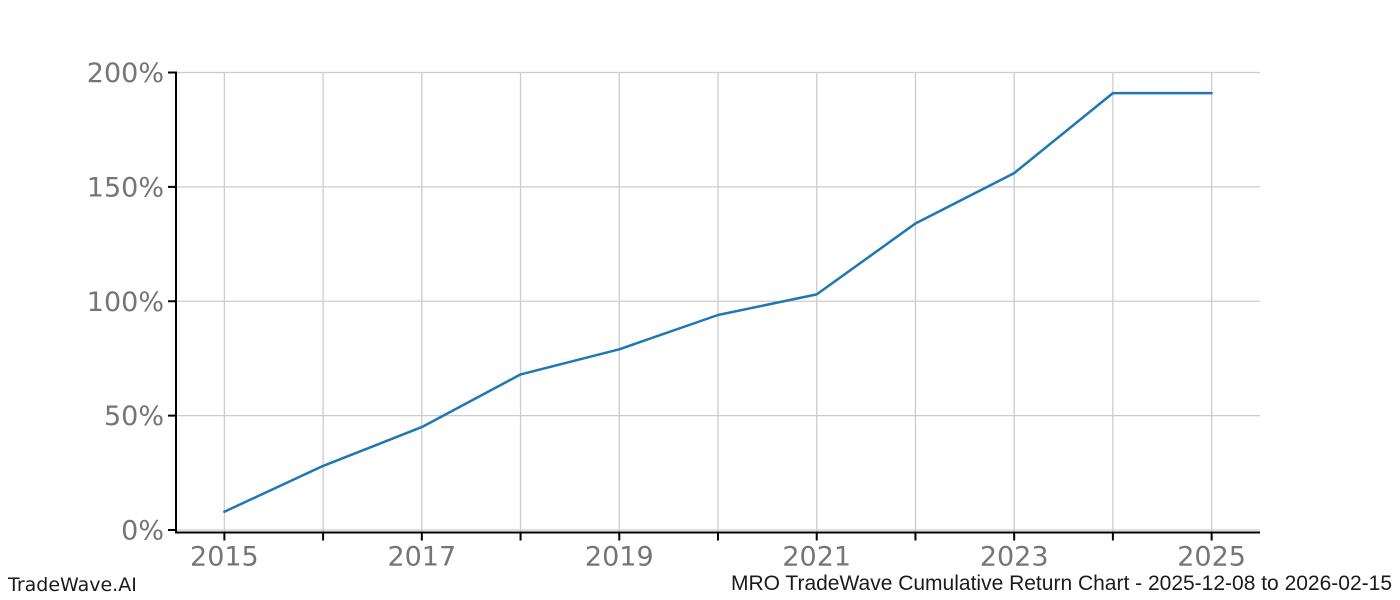 This screenshot has height=600, width=1400. Describe the element at coordinates (816, 557) in the screenshot. I see `x-tick-label: 2021` at that location.